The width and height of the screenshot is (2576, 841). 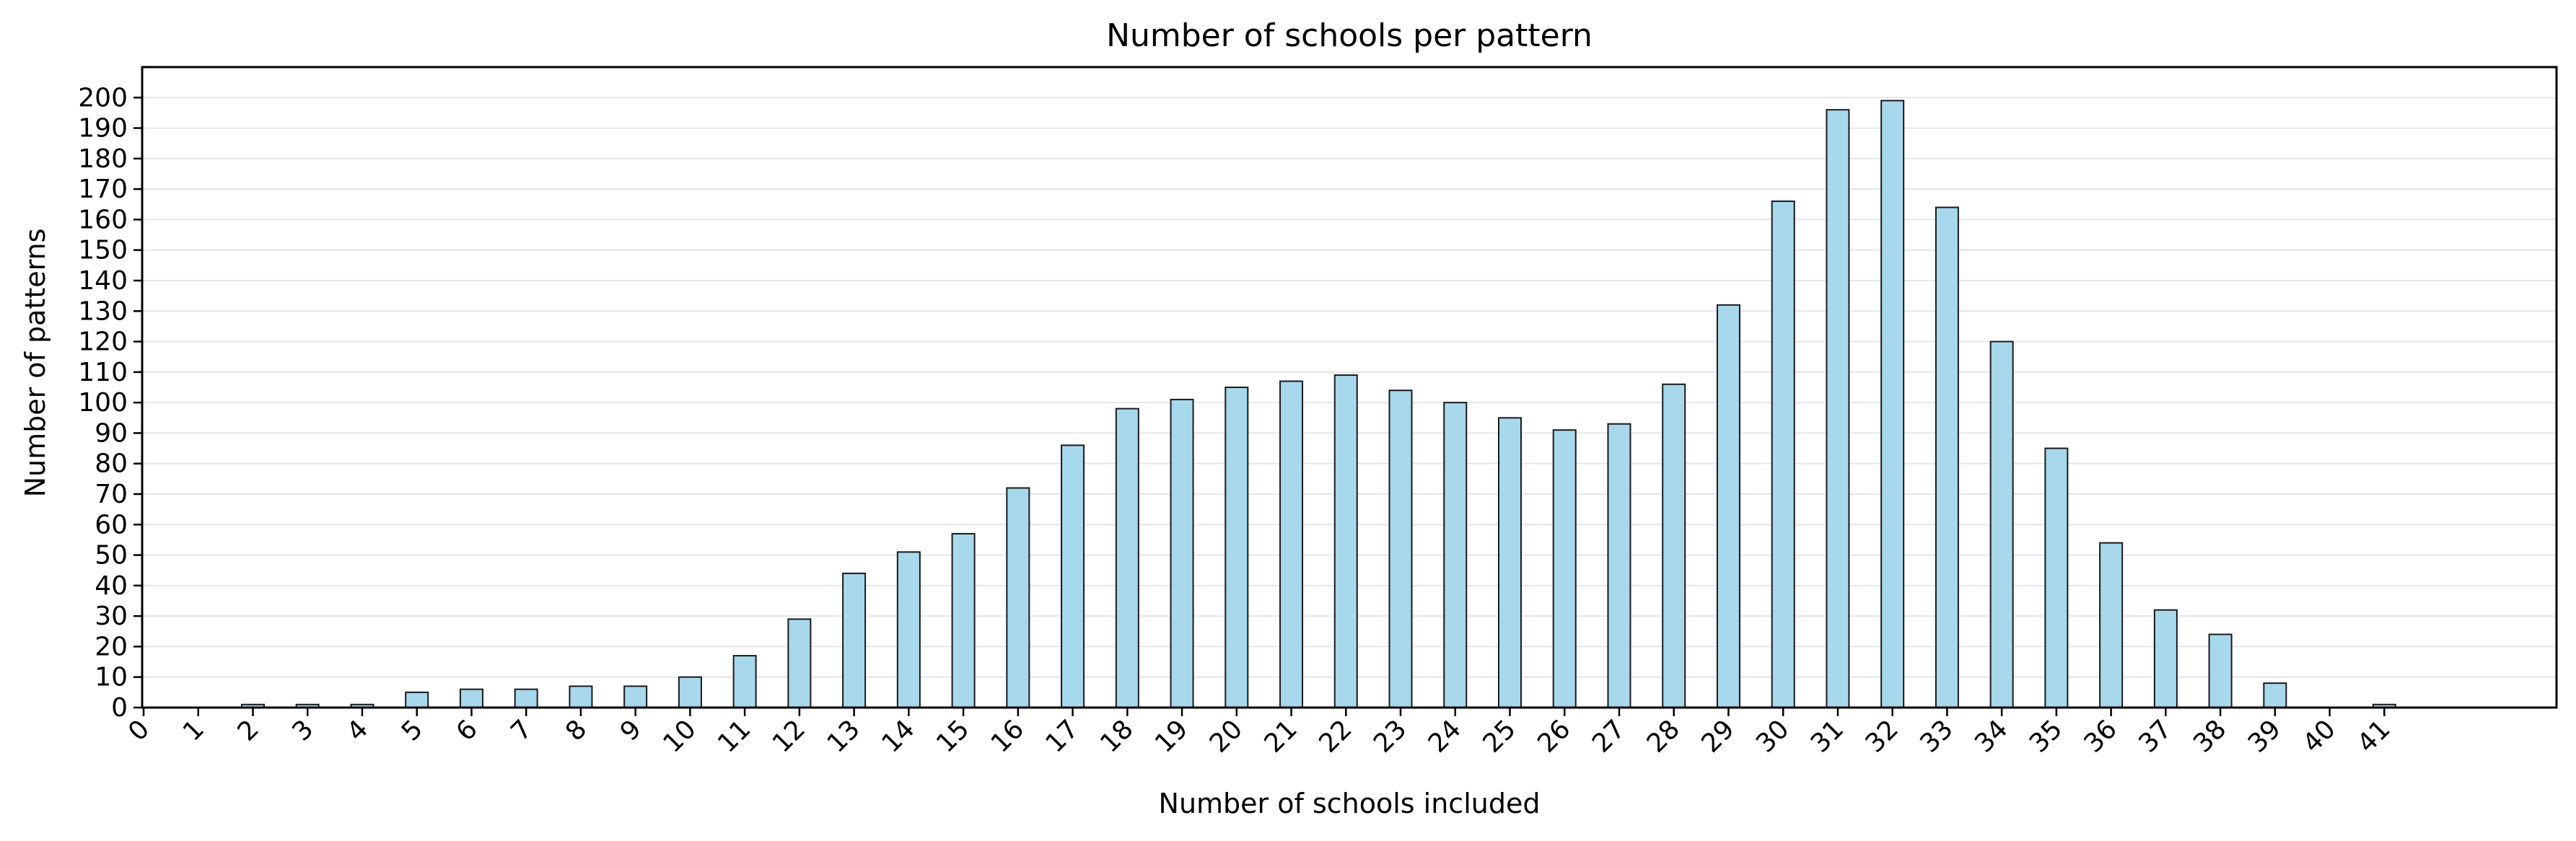 I want to click on x-tick-label: 41, so click(x=2374, y=736).